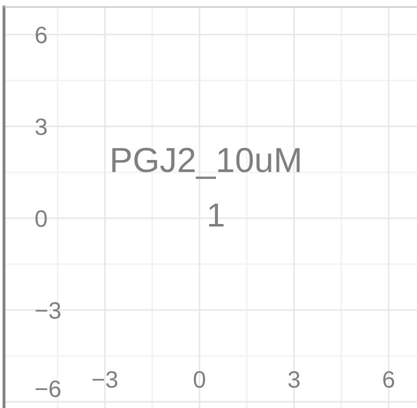  I want to click on y-tick-label: 6, so click(41, 35).